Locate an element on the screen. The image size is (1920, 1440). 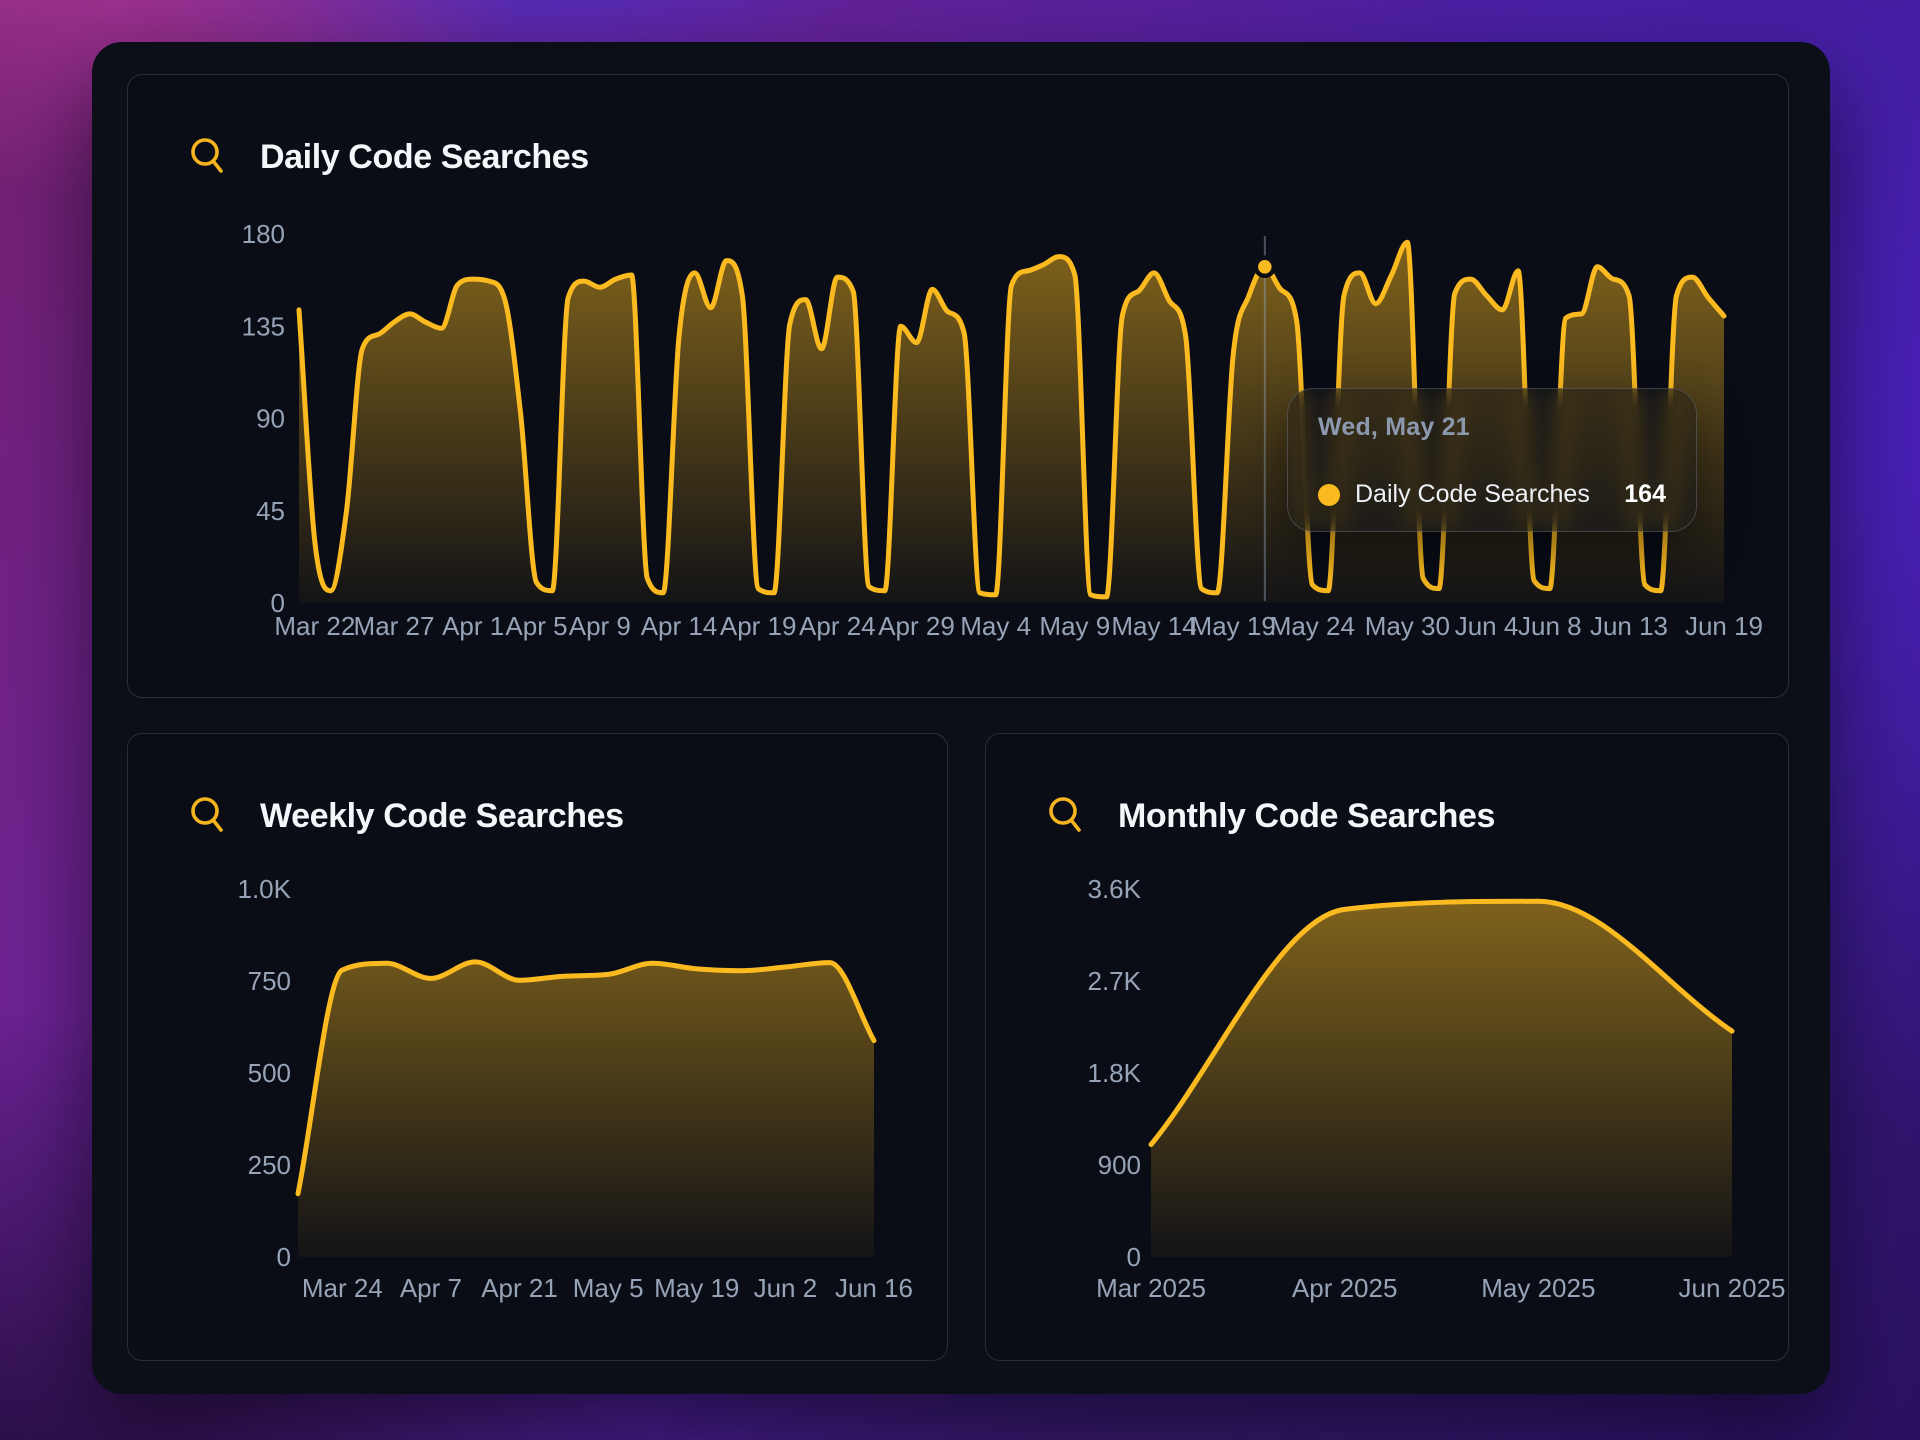
y-axis-tick-label: 3.6K is located at coordinates (1115, 889).